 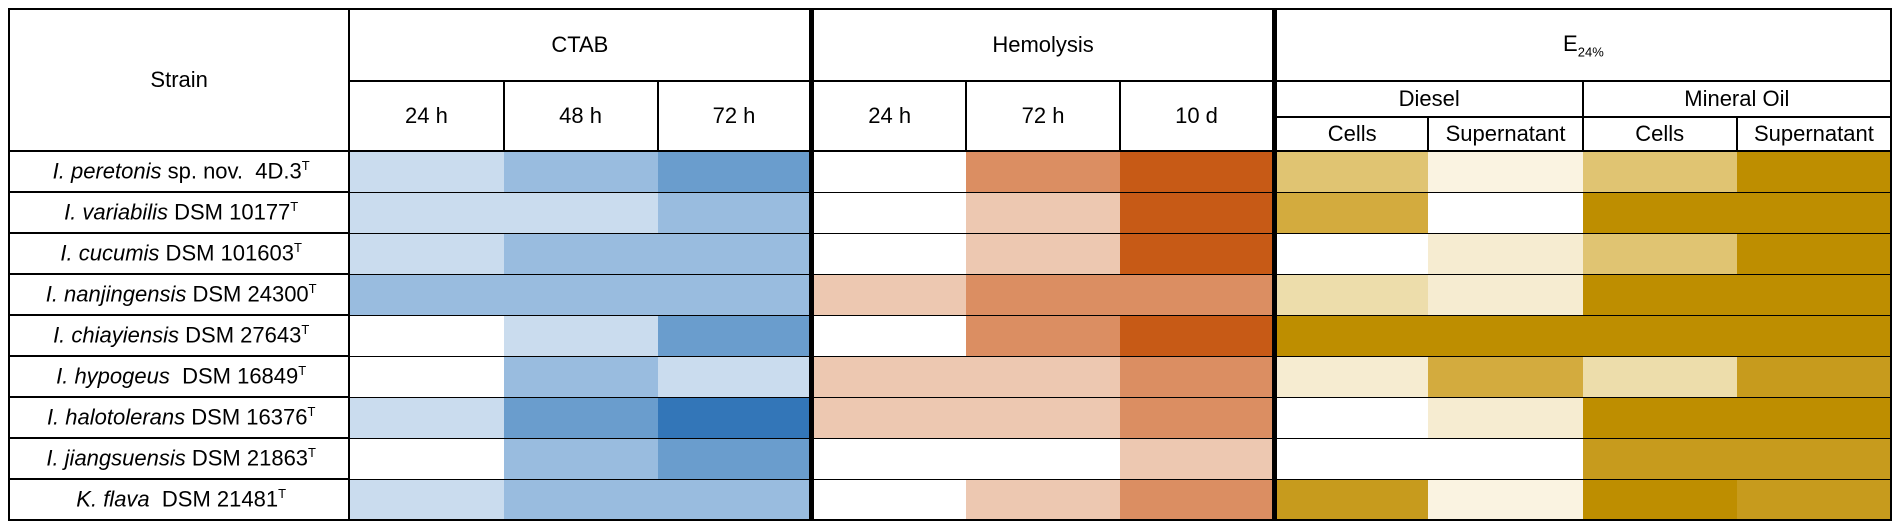 I want to click on strain-genus: I. nanjingensis, so click(x=116, y=294).